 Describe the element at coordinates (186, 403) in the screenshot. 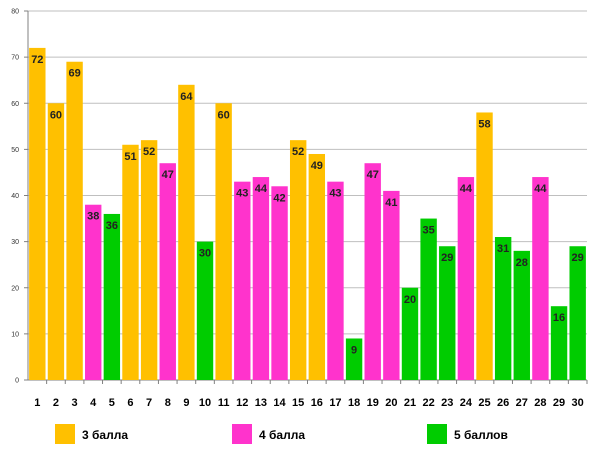

I see `x-tick-label: 9` at that location.